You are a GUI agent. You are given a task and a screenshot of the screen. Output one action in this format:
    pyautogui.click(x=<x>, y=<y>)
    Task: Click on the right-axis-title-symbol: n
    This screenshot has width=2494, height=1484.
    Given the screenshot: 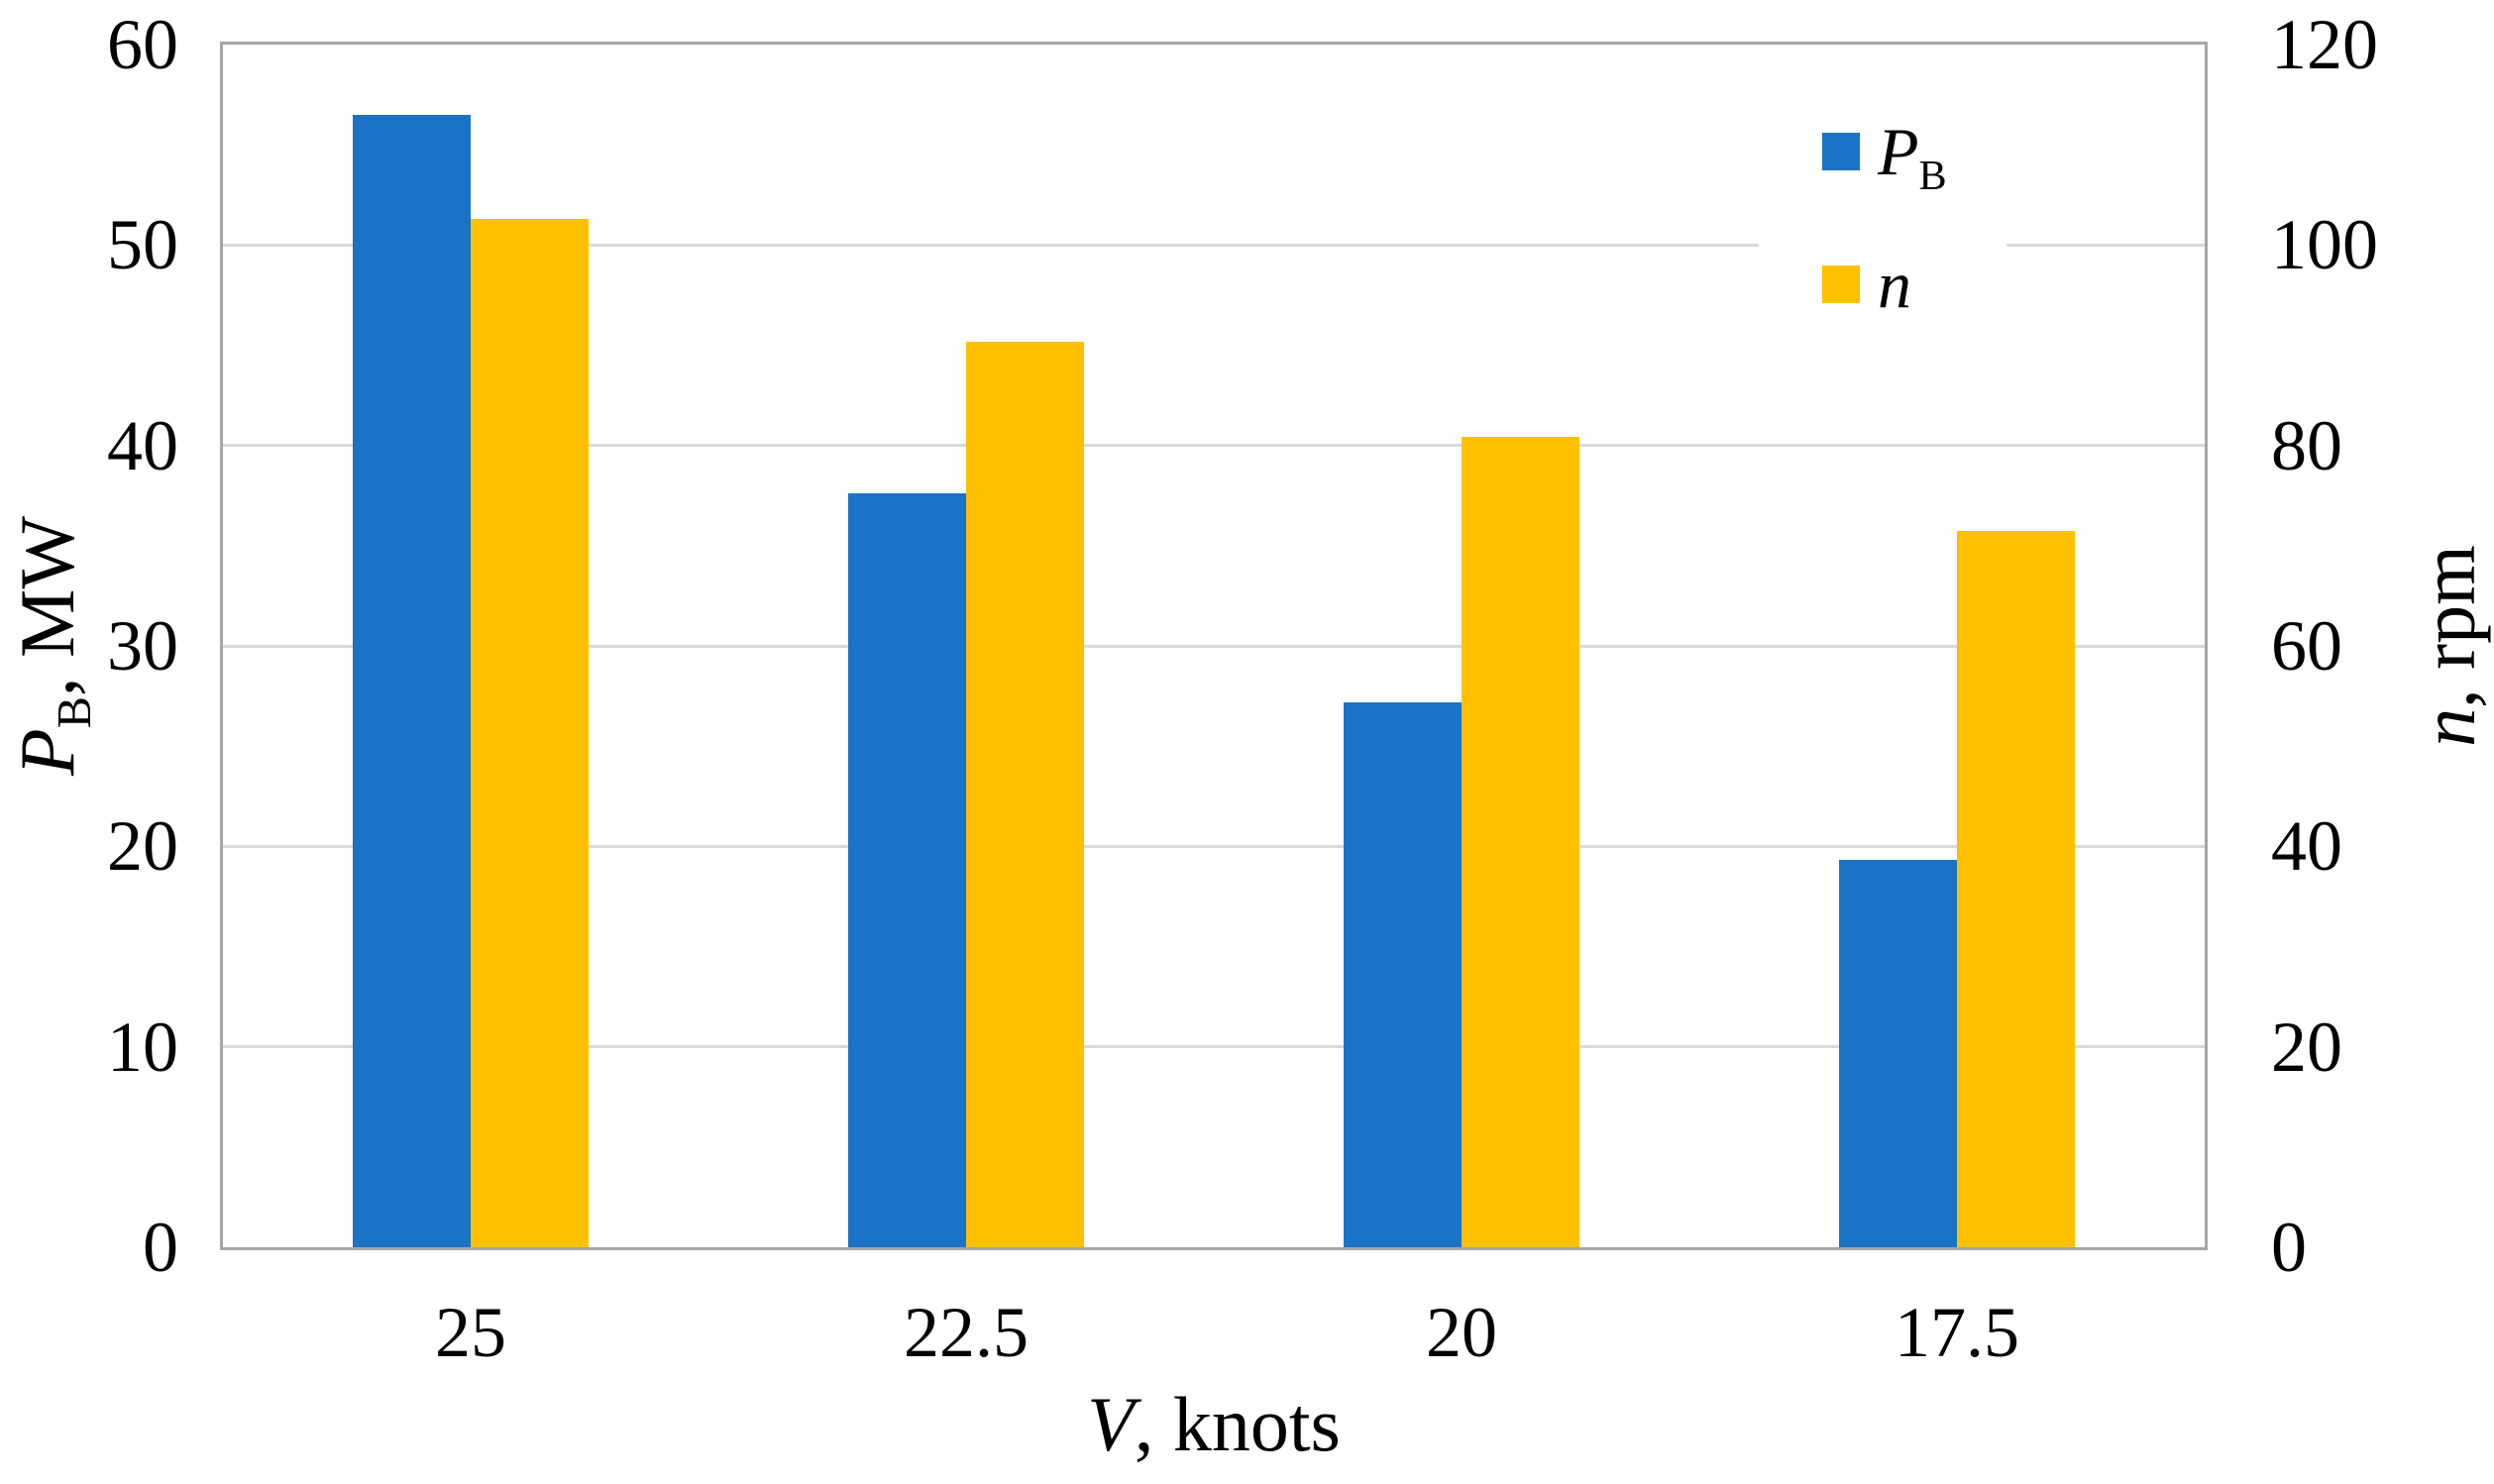 What is the action you would take?
    pyautogui.click(x=2448, y=727)
    